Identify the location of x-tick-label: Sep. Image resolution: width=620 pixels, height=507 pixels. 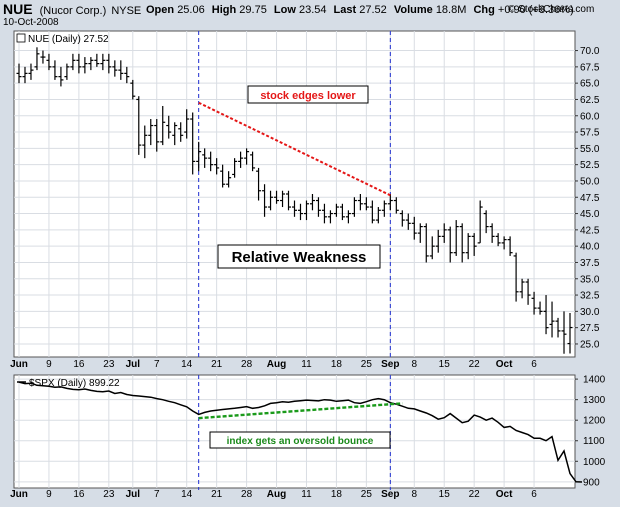
(390, 494).